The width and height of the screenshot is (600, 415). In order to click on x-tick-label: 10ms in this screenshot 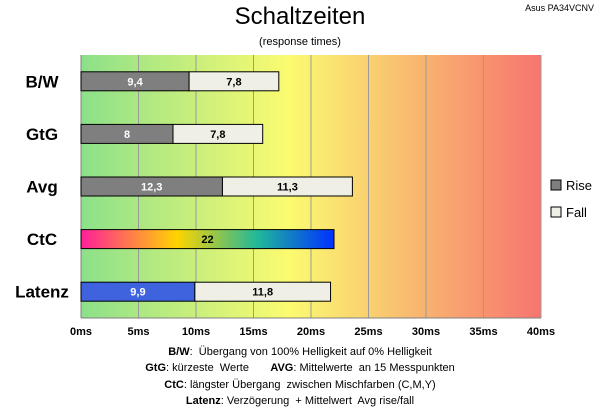, I will do `click(196, 332)`.